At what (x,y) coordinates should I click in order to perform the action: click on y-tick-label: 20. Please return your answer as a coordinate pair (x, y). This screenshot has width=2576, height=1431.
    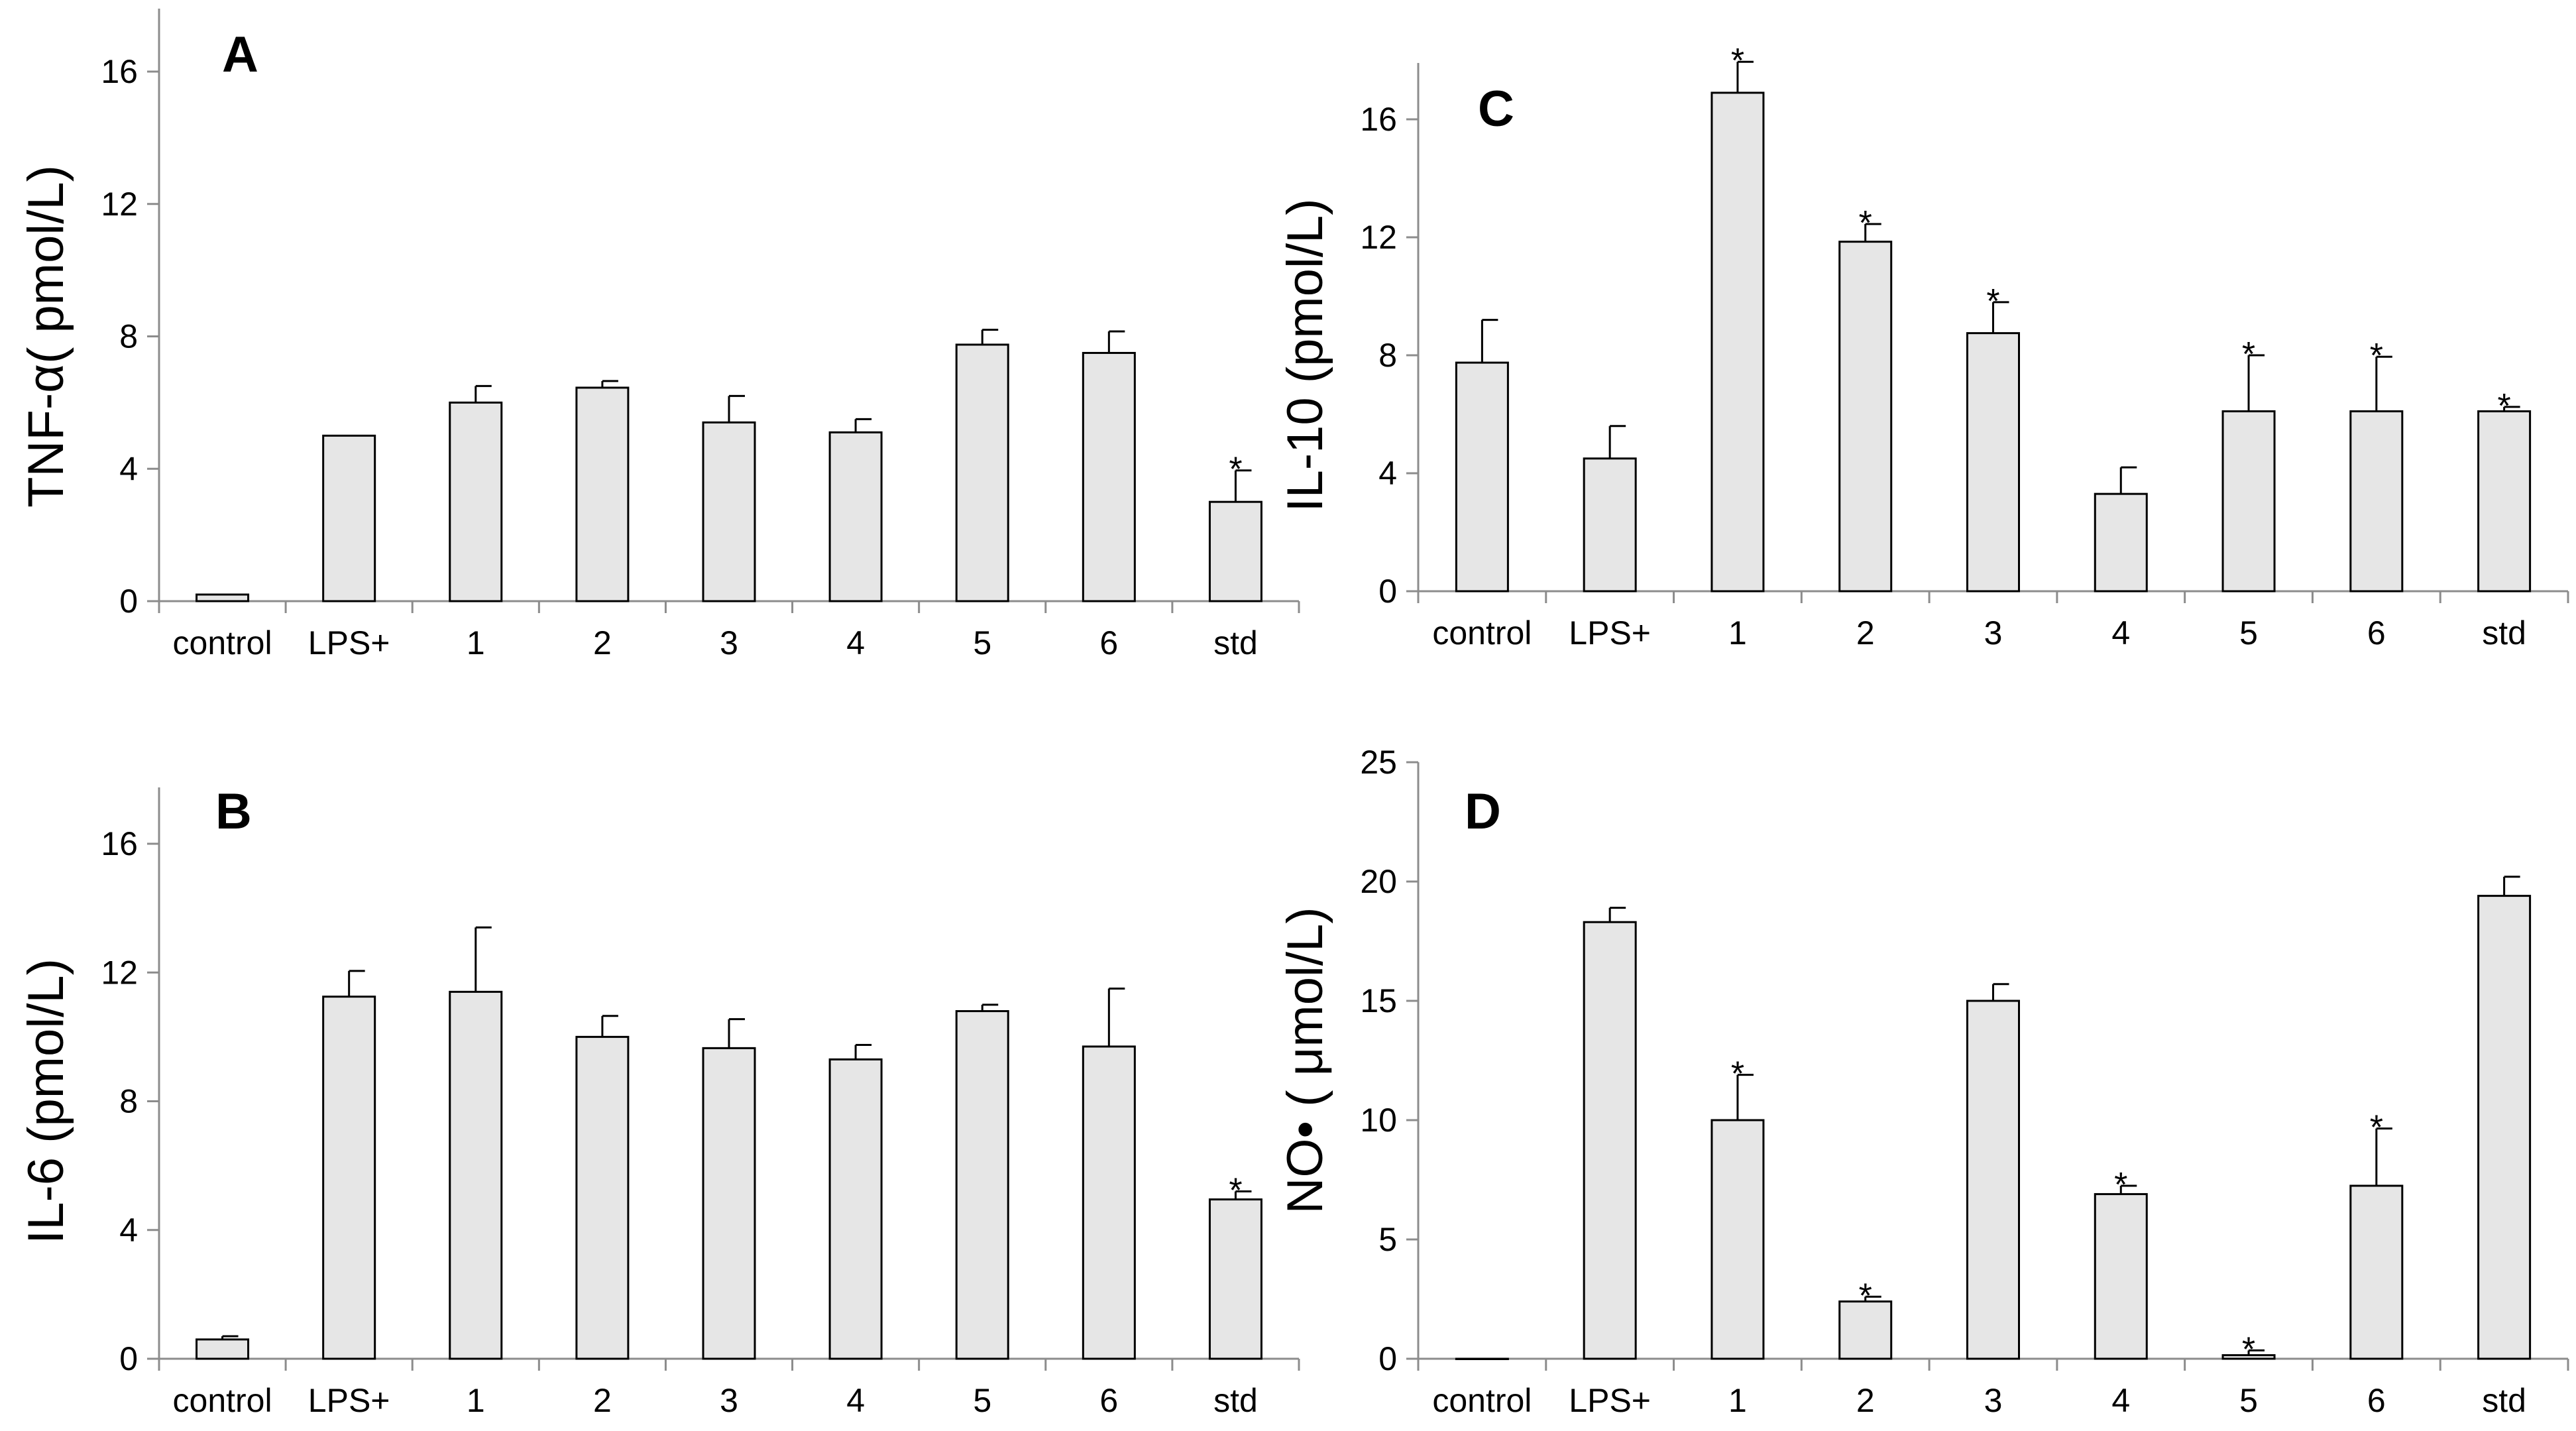
    Looking at the image, I should click on (1379, 881).